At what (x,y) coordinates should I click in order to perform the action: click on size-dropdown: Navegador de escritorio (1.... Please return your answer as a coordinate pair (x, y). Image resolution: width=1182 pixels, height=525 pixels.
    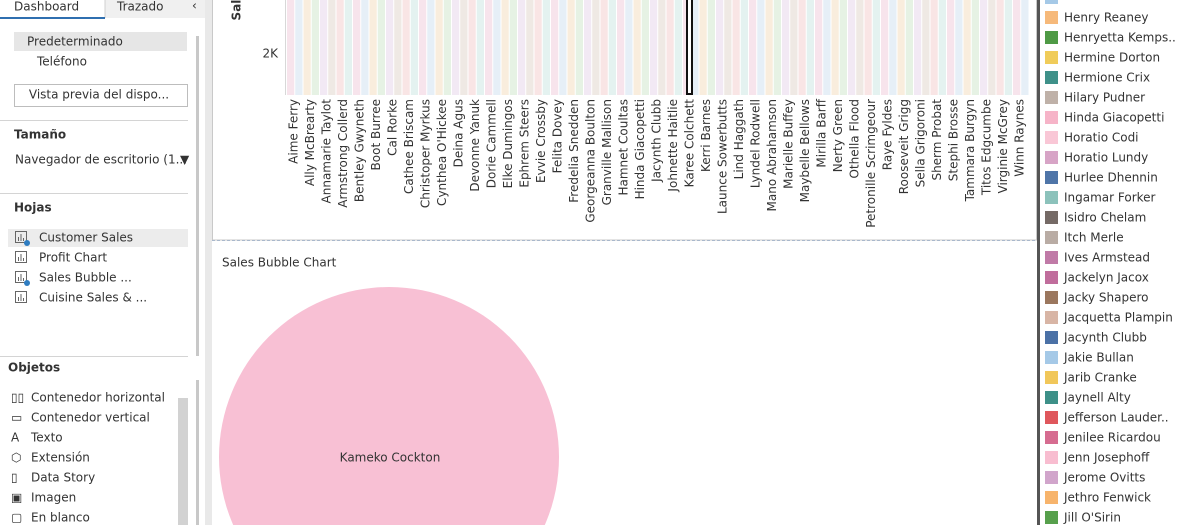
    Looking at the image, I should click on (101, 160).